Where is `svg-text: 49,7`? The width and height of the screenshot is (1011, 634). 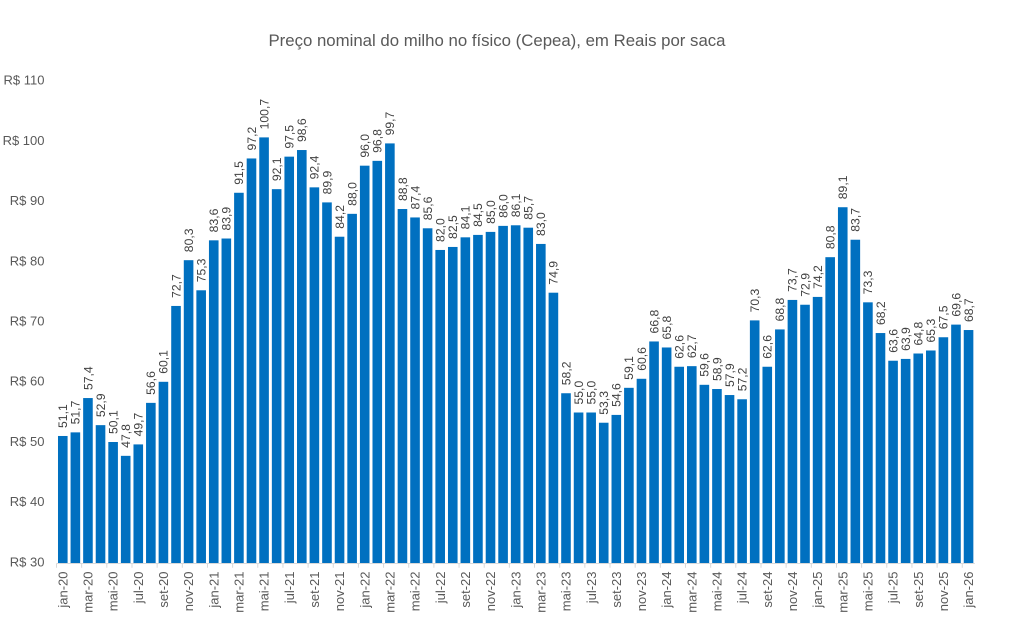 svg-text: 49,7 is located at coordinates (139, 424).